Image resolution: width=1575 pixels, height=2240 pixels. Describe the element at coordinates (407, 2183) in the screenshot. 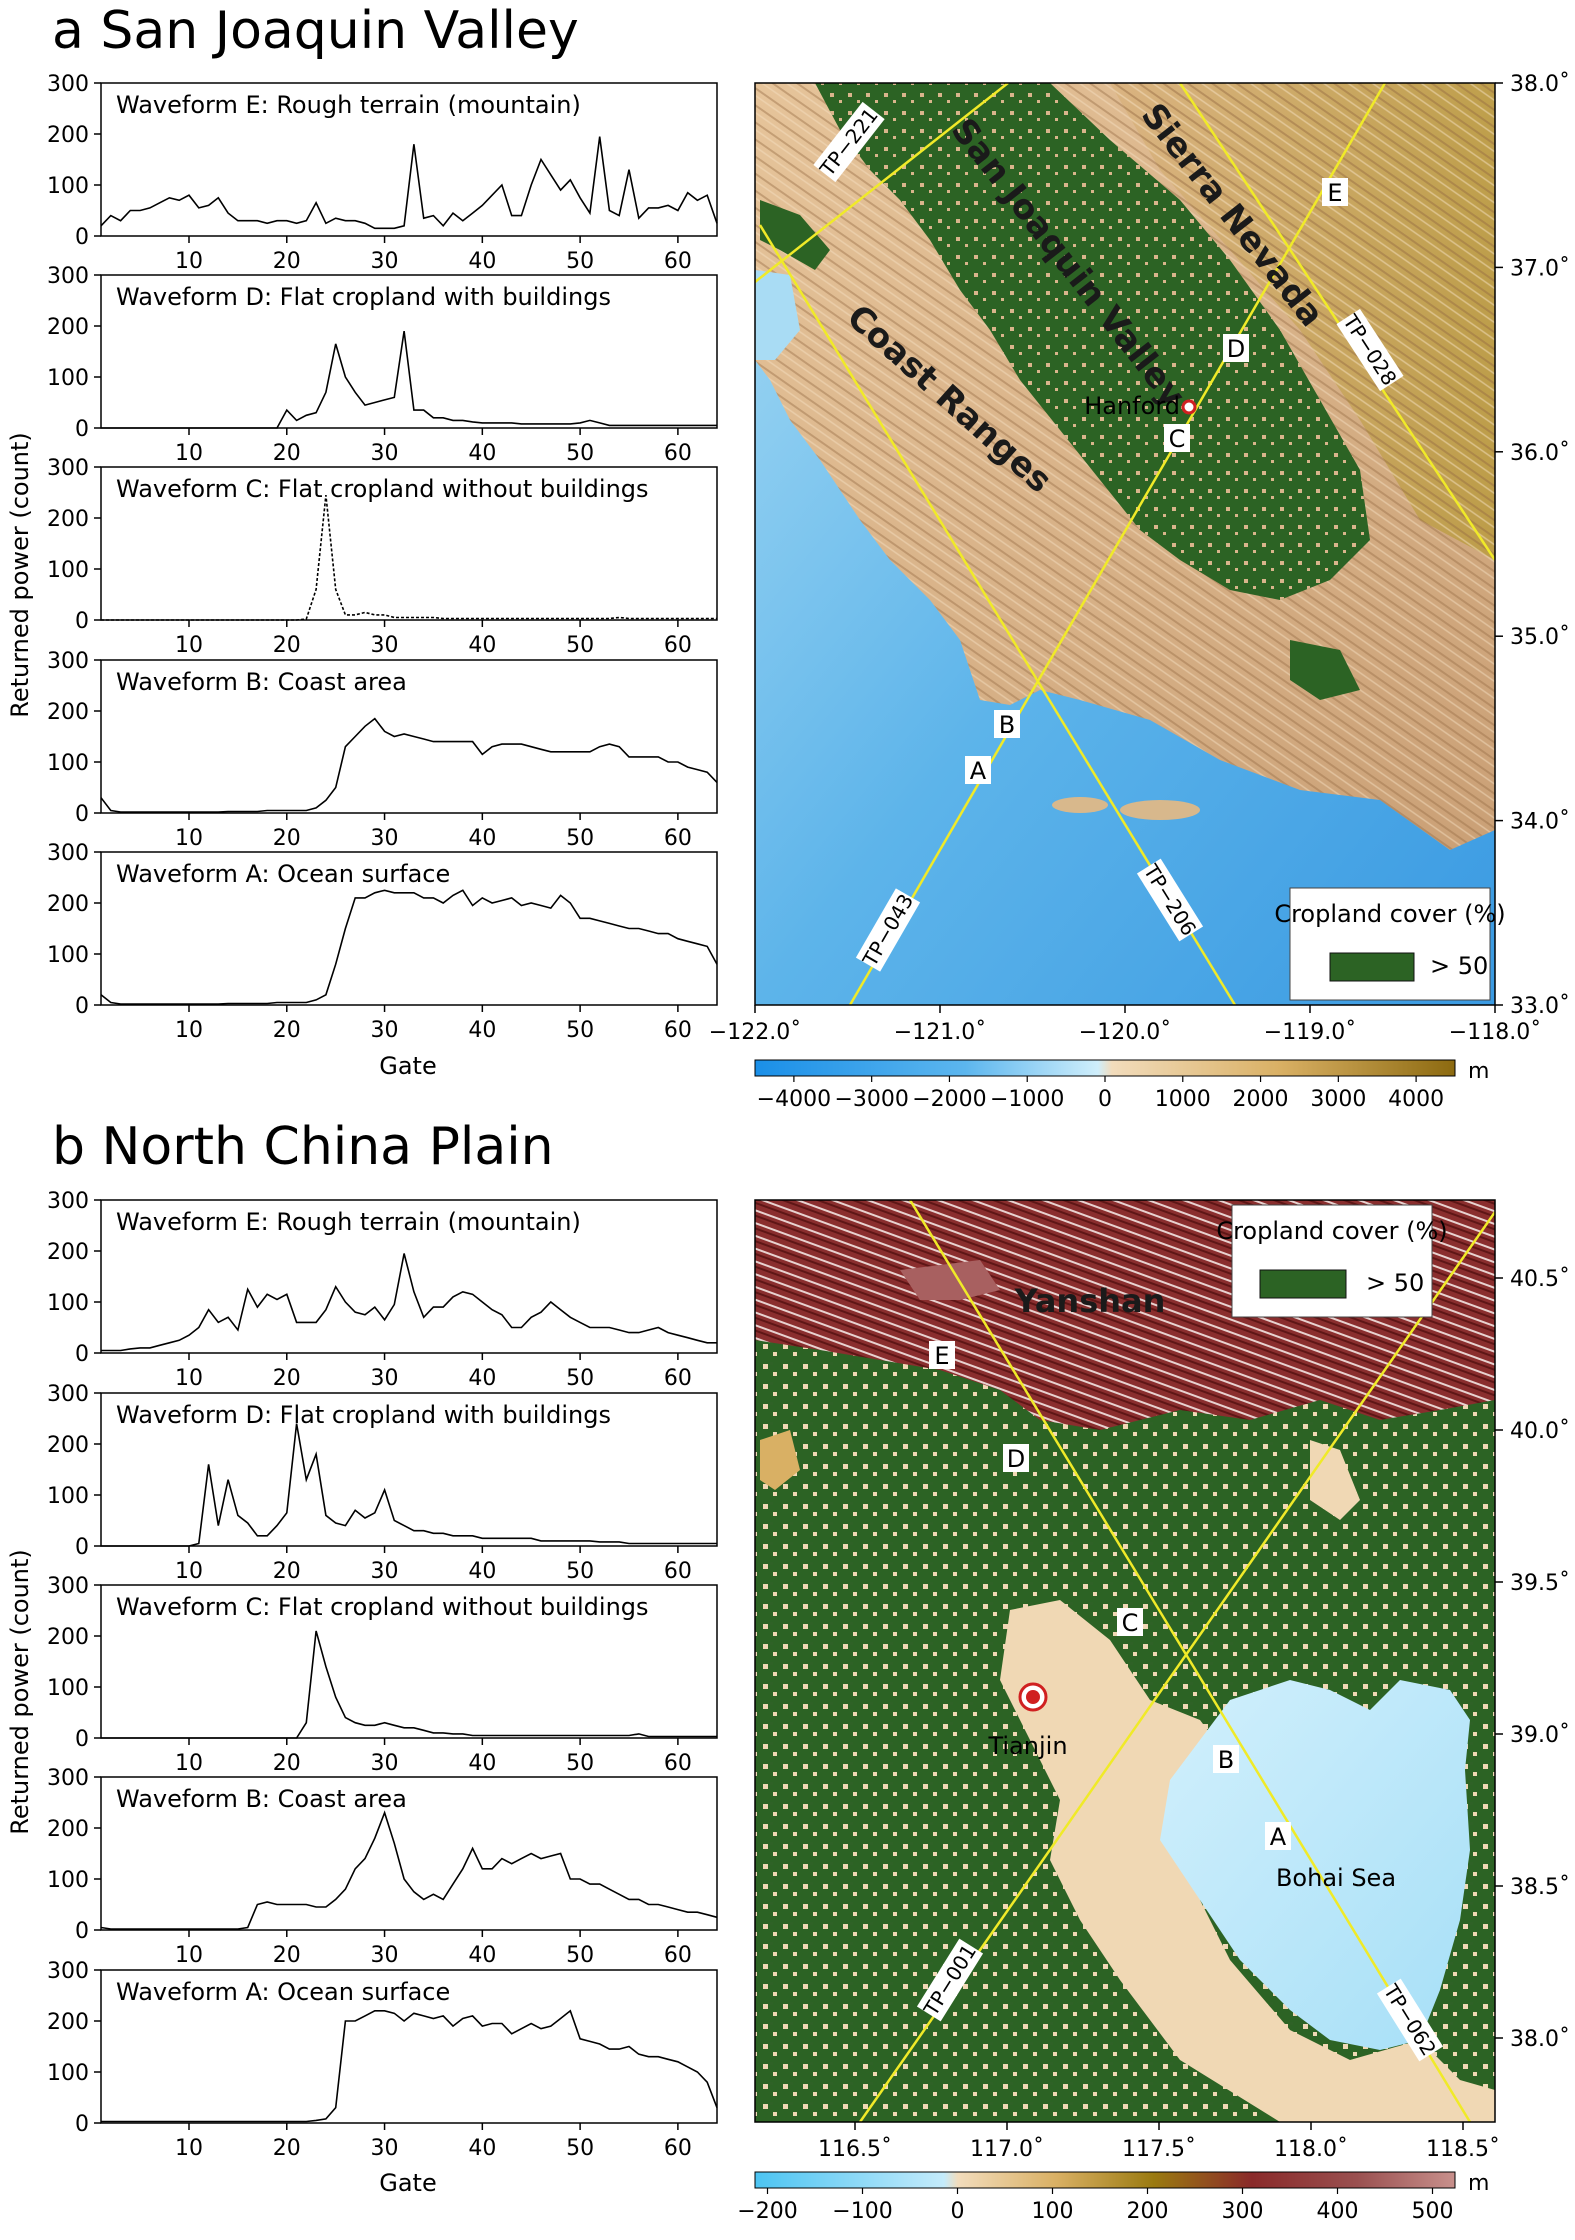

I see `panel-b-xlabel: Gate` at that location.